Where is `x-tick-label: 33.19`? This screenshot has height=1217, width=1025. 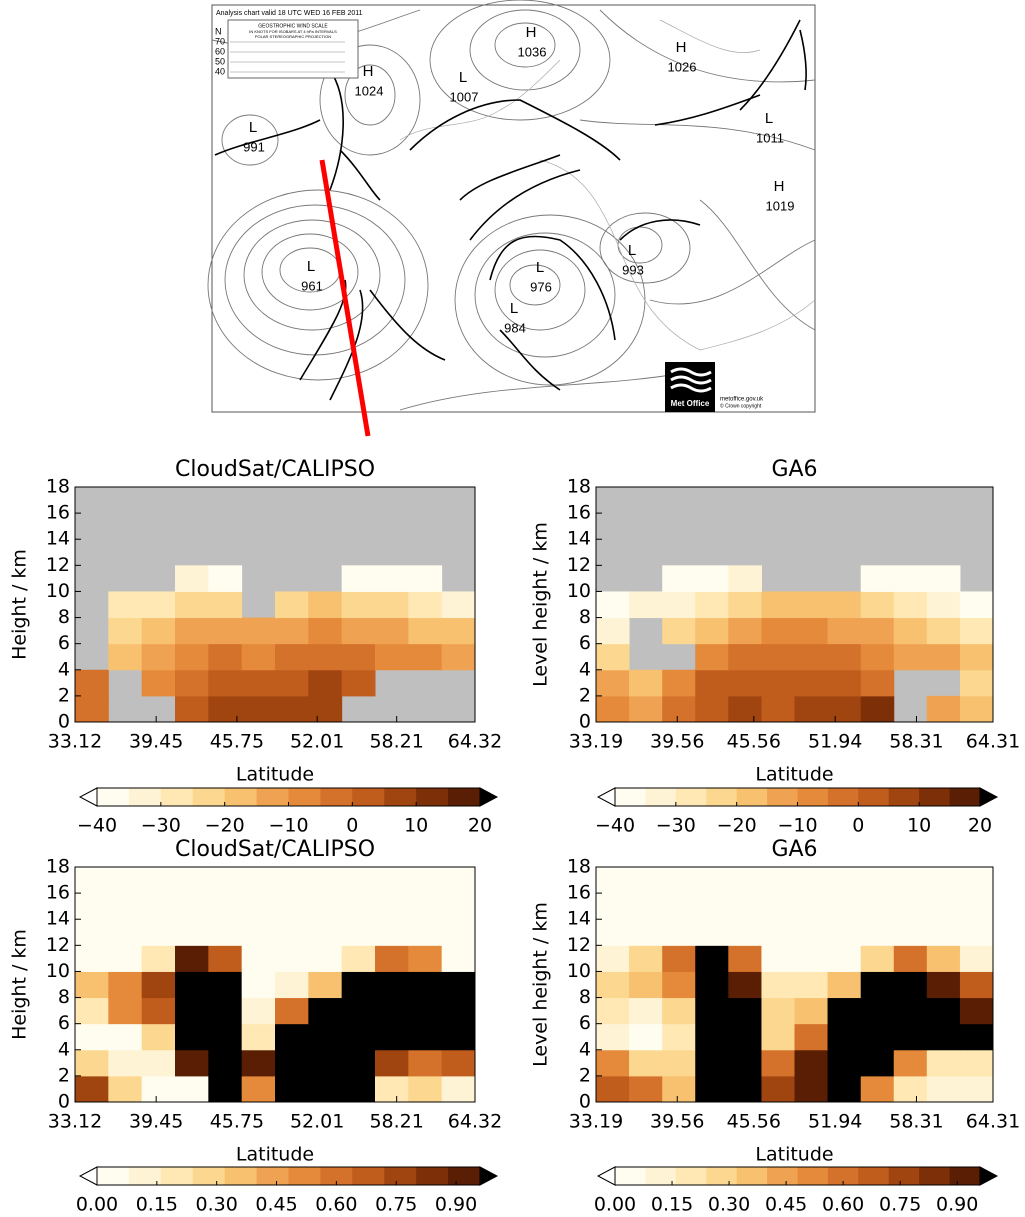
x-tick-label: 33.19 is located at coordinates (596, 742).